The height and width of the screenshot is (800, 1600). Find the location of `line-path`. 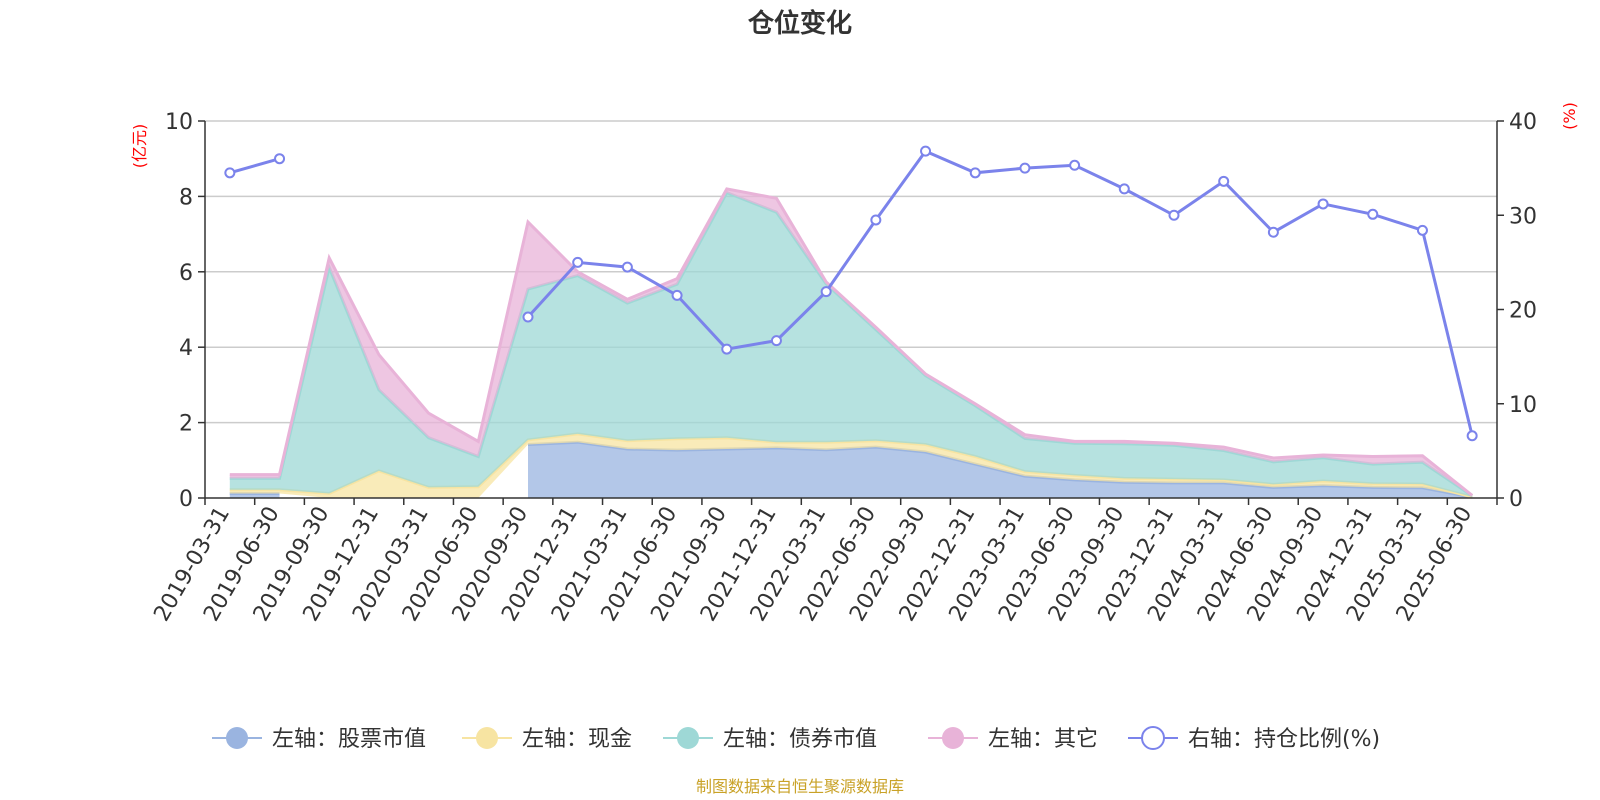

line-path is located at coordinates (254, 166).